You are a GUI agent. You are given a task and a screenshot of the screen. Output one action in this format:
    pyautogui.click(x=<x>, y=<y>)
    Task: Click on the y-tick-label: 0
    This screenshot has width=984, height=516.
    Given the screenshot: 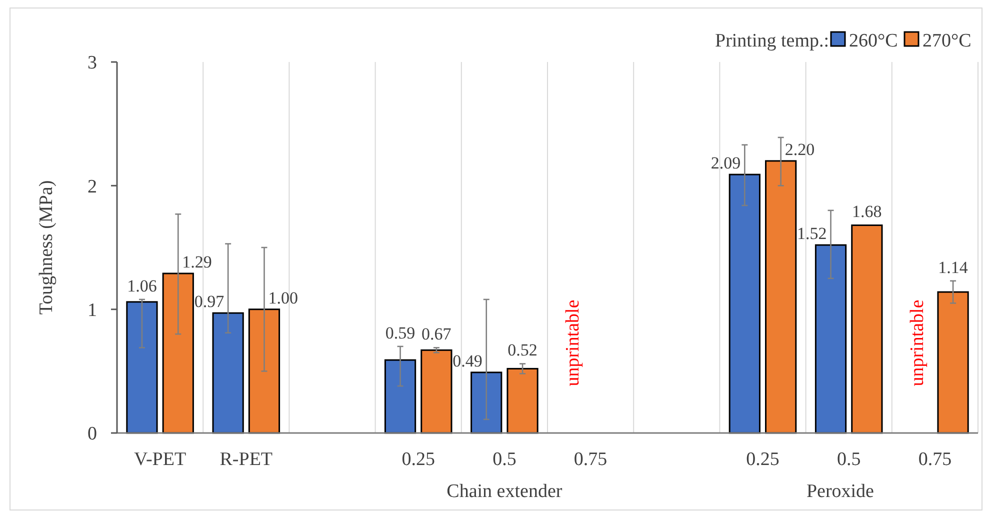 What is the action you would take?
    pyautogui.click(x=92, y=434)
    